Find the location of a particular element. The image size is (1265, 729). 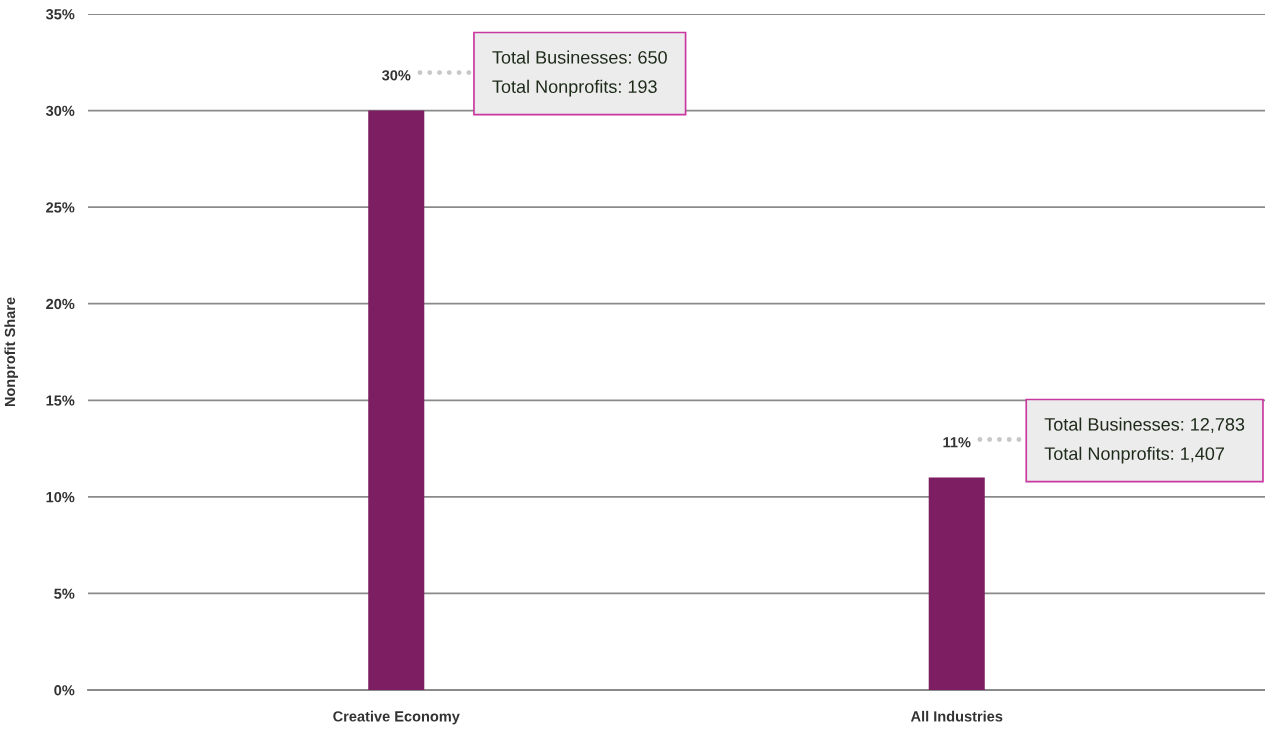

x-tick-label: Creative Economy is located at coordinates (396, 717).